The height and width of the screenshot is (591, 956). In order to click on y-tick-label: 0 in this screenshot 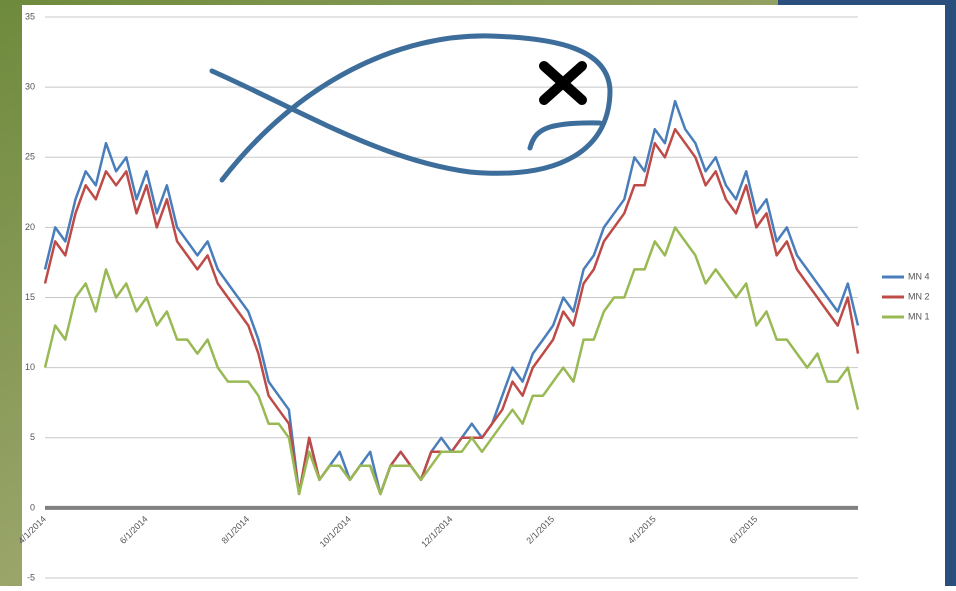, I will do `click(32, 507)`.